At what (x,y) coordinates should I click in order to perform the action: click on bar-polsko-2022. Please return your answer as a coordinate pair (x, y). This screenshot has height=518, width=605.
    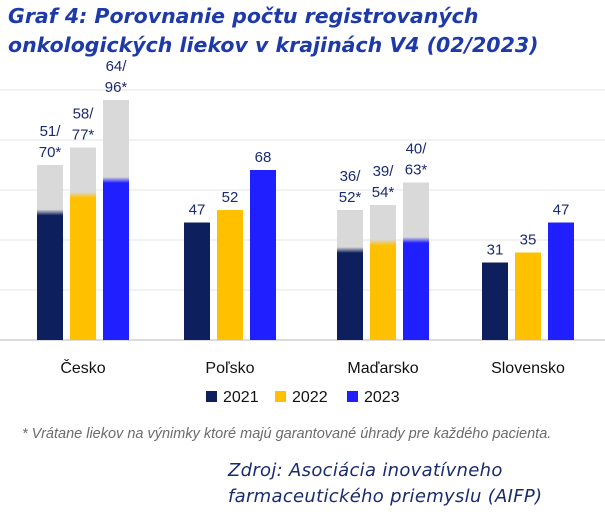
    Looking at the image, I should click on (230, 275).